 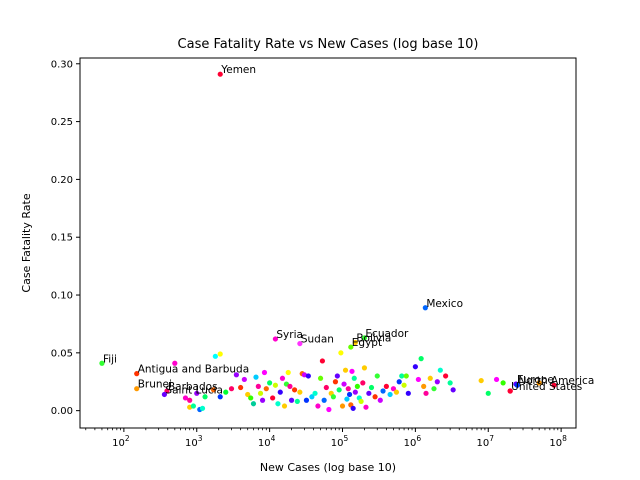 I want to click on point-annotation: Barbados, so click(x=193, y=387).